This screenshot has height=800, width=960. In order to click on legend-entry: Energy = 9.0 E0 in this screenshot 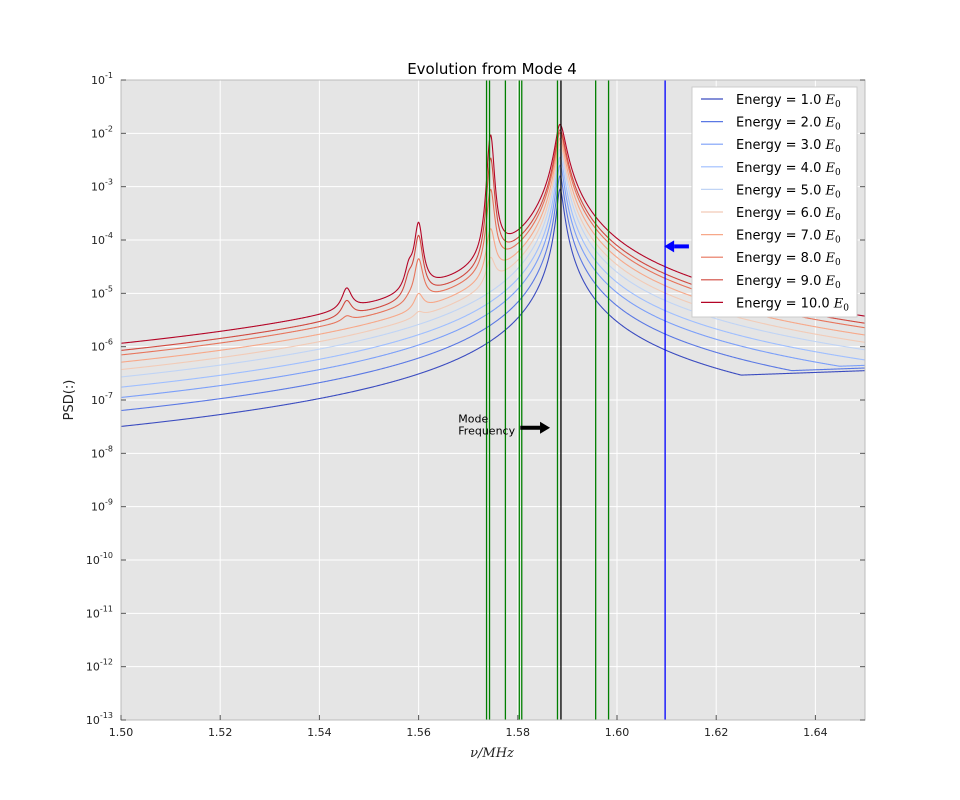, I will do `click(788, 282)`.